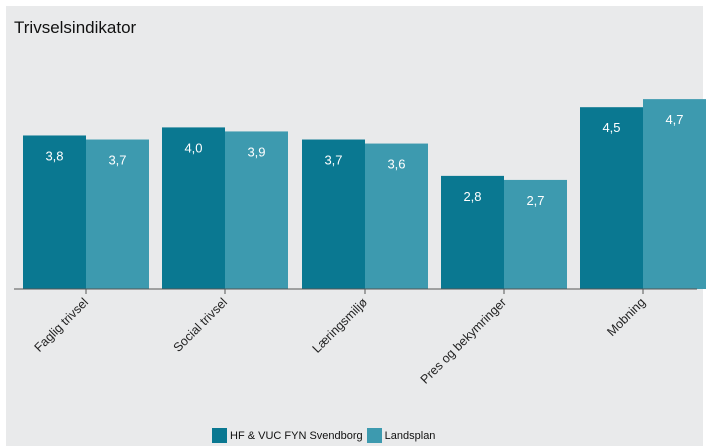 This screenshot has width=712, height=446. What do you see at coordinates (296, 435) in the screenshot?
I see `legend-label-series-1: HF & VUC FYN Svendborg` at bounding box center [296, 435].